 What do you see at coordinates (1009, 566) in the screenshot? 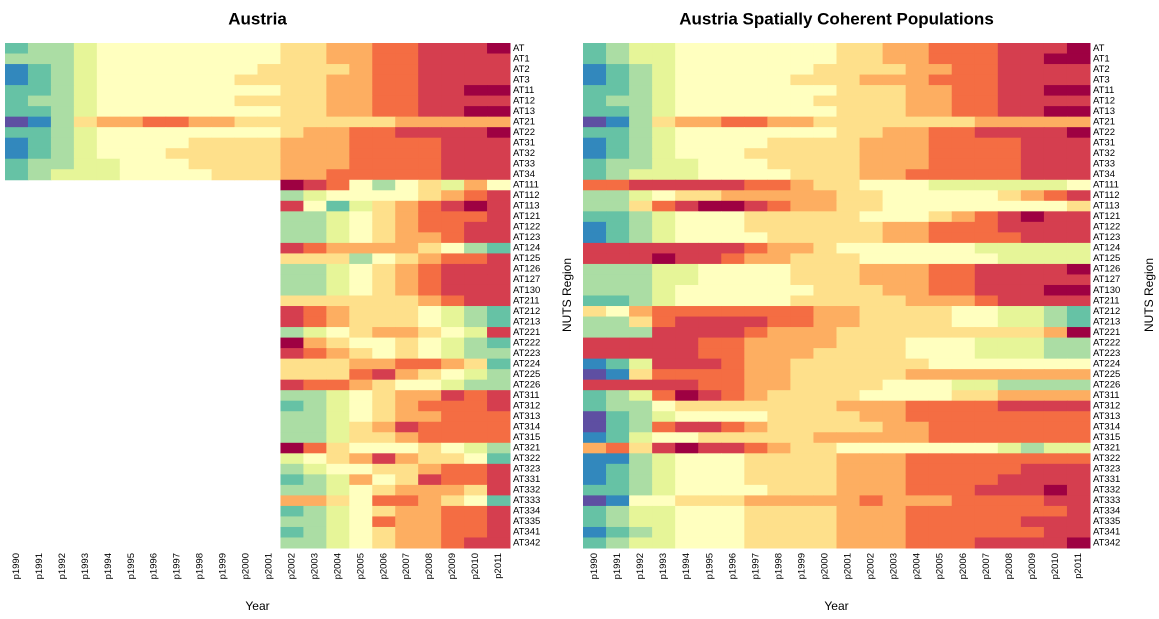
I see `x-tick-label: p2008` at bounding box center [1009, 566].